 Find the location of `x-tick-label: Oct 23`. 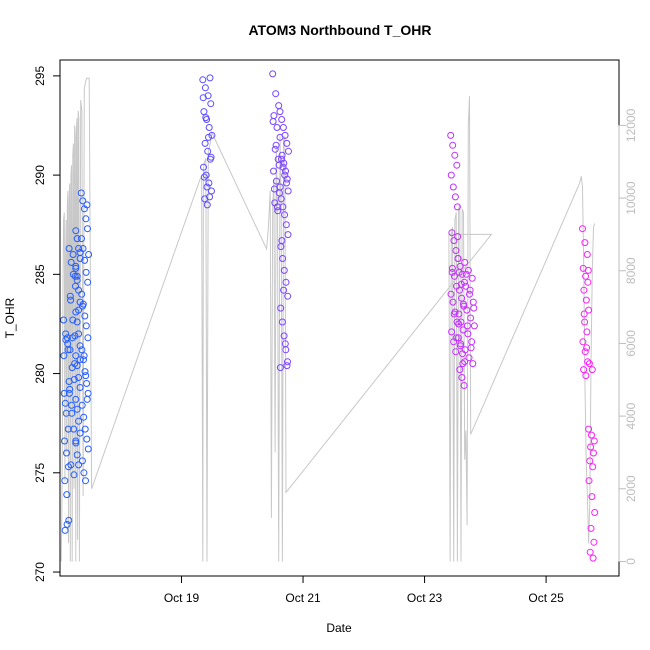

x-tick-label: Oct 23 is located at coordinates (425, 598).